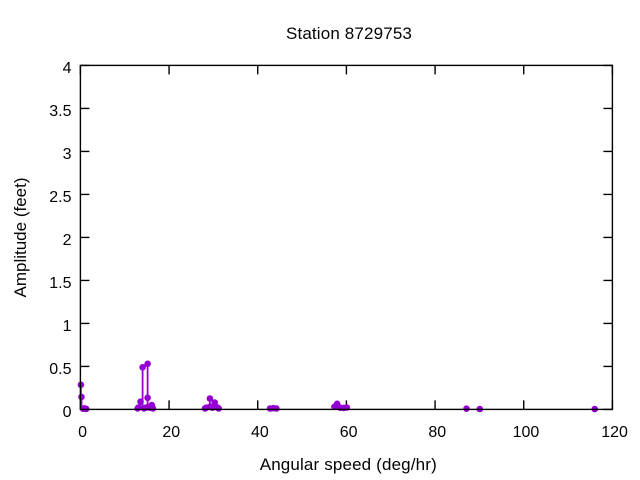 The width and height of the screenshot is (640, 480). What do you see at coordinates (260, 432) in the screenshot?
I see `svg-text: 40` at bounding box center [260, 432].